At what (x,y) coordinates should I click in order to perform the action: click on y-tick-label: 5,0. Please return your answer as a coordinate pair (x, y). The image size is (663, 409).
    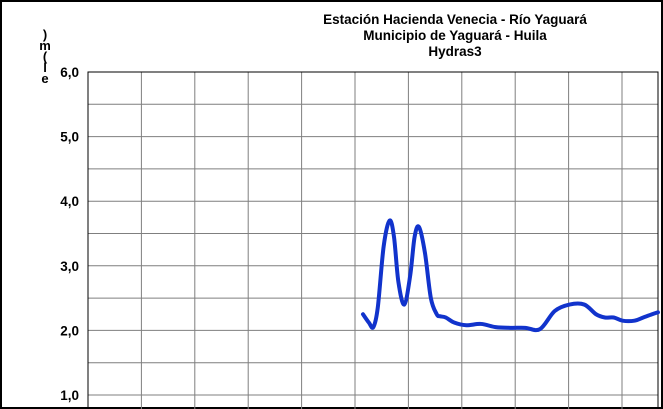
    Looking at the image, I should click on (69, 137).